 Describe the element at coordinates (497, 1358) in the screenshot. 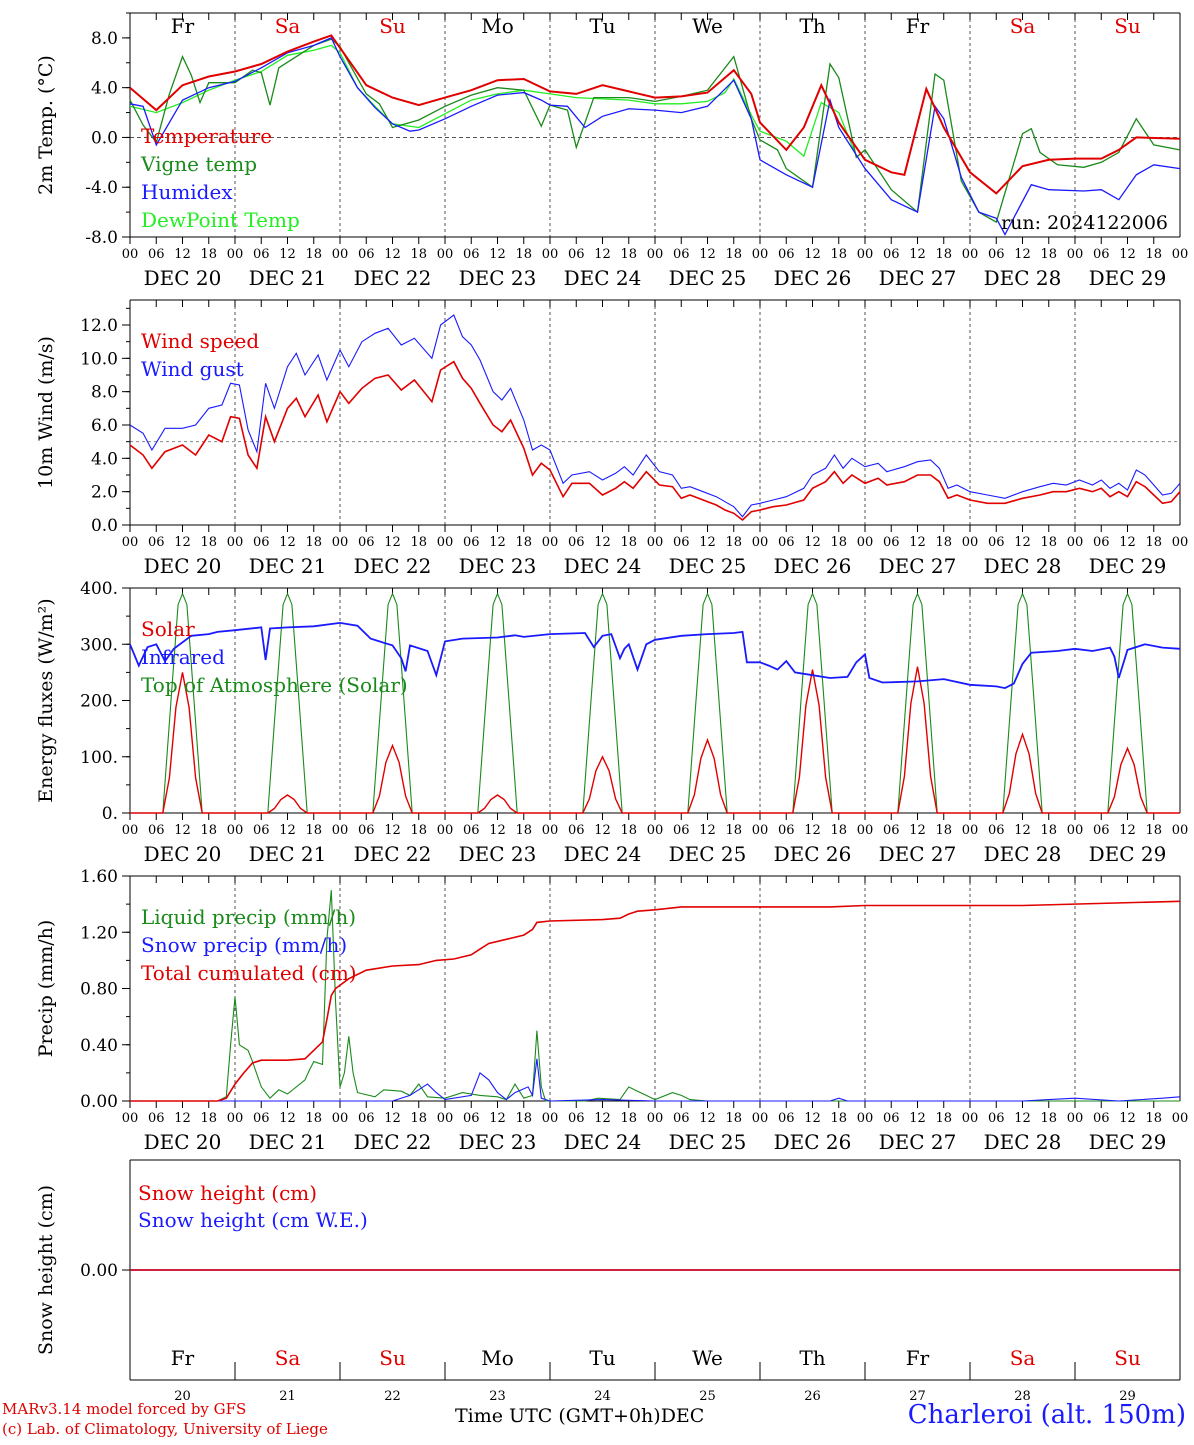

I see `weekday-label-bottom: Mo` at that location.